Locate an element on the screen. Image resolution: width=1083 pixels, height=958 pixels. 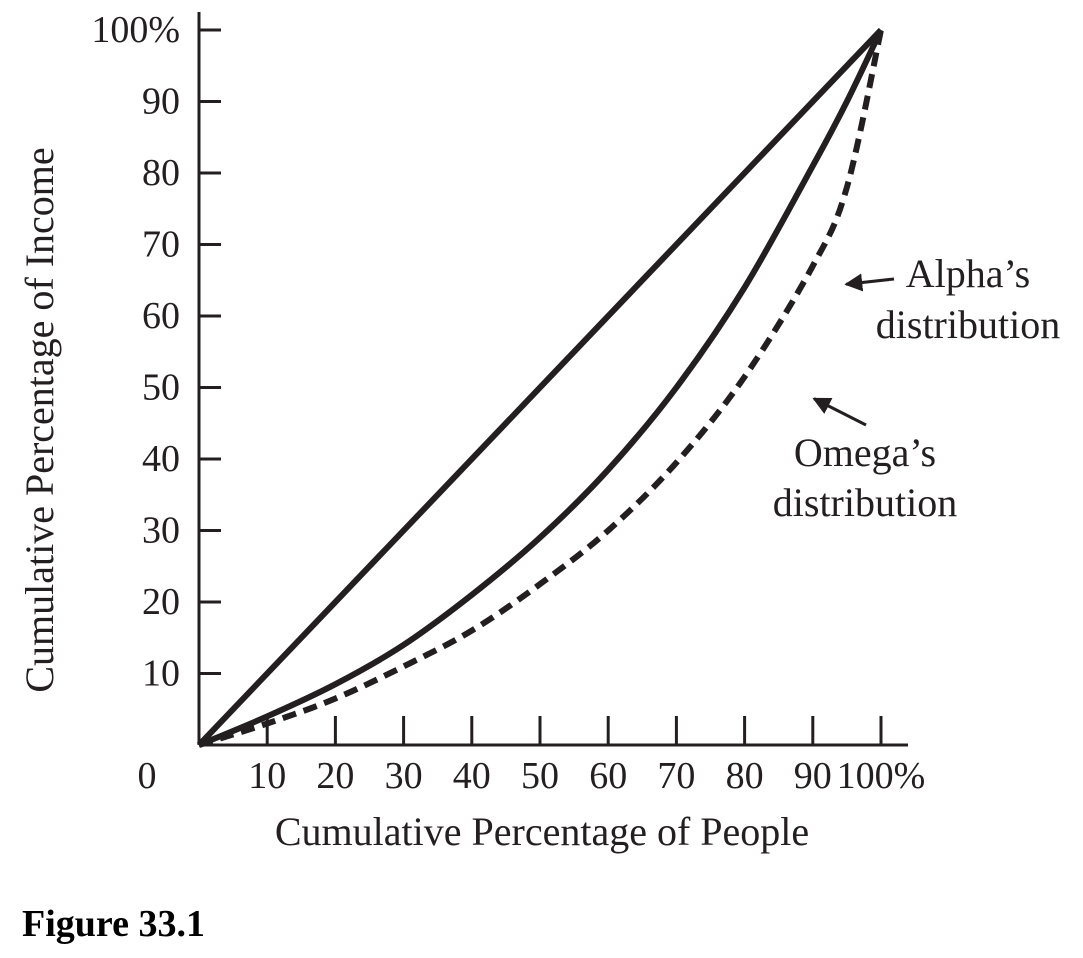
alpha-label-line-2: distribution is located at coordinates (968, 324).